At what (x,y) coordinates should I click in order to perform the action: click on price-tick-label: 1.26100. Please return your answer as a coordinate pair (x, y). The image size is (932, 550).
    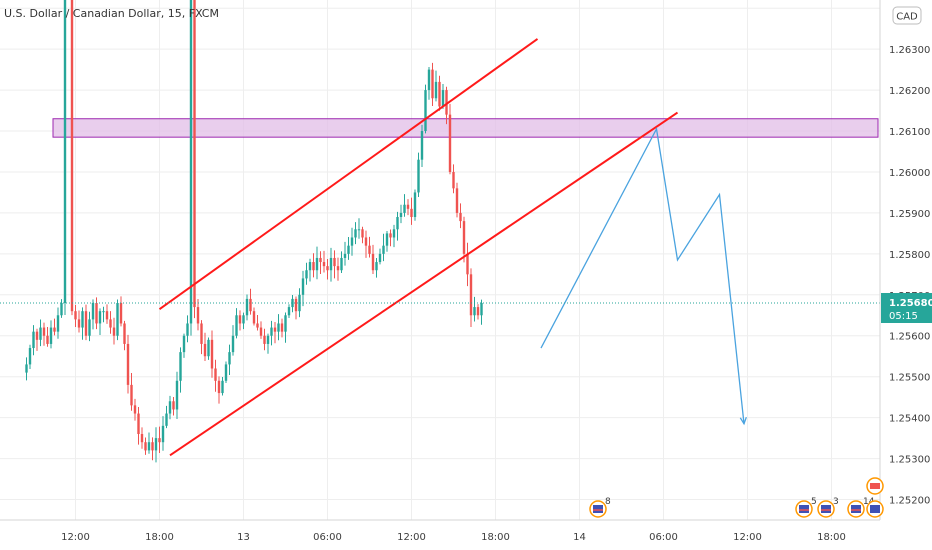
    Looking at the image, I should click on (909, 132).